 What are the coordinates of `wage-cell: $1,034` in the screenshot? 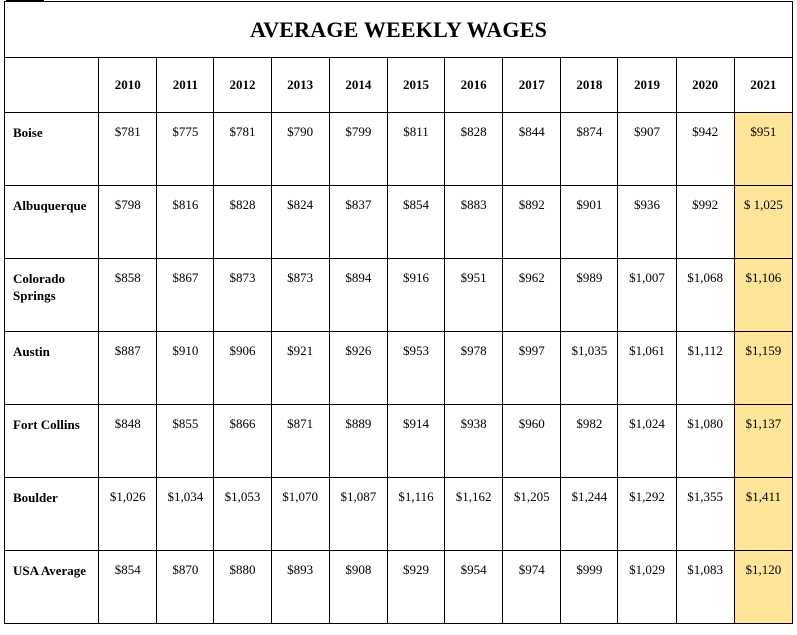 It's located at (185, 514).